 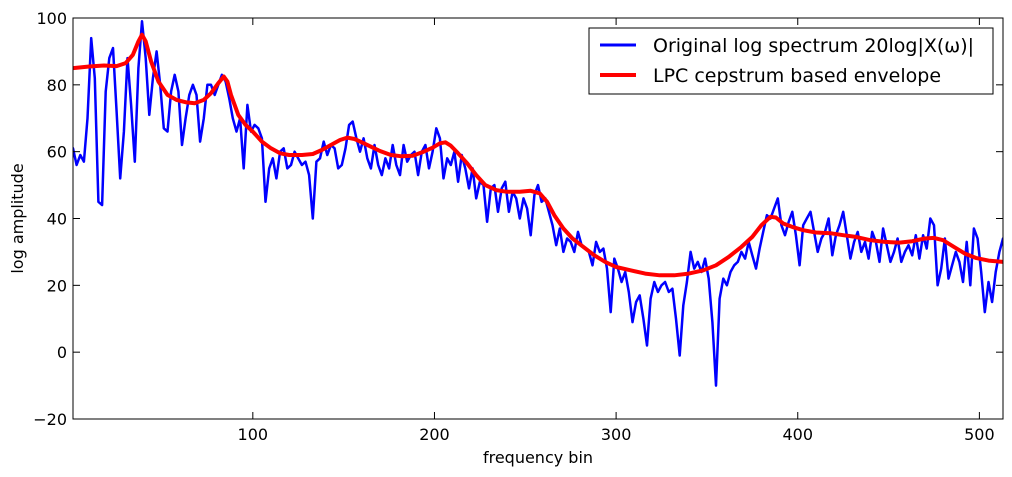 I want to click on y-axis-label: log amplitude, so click(x=17, y=218).